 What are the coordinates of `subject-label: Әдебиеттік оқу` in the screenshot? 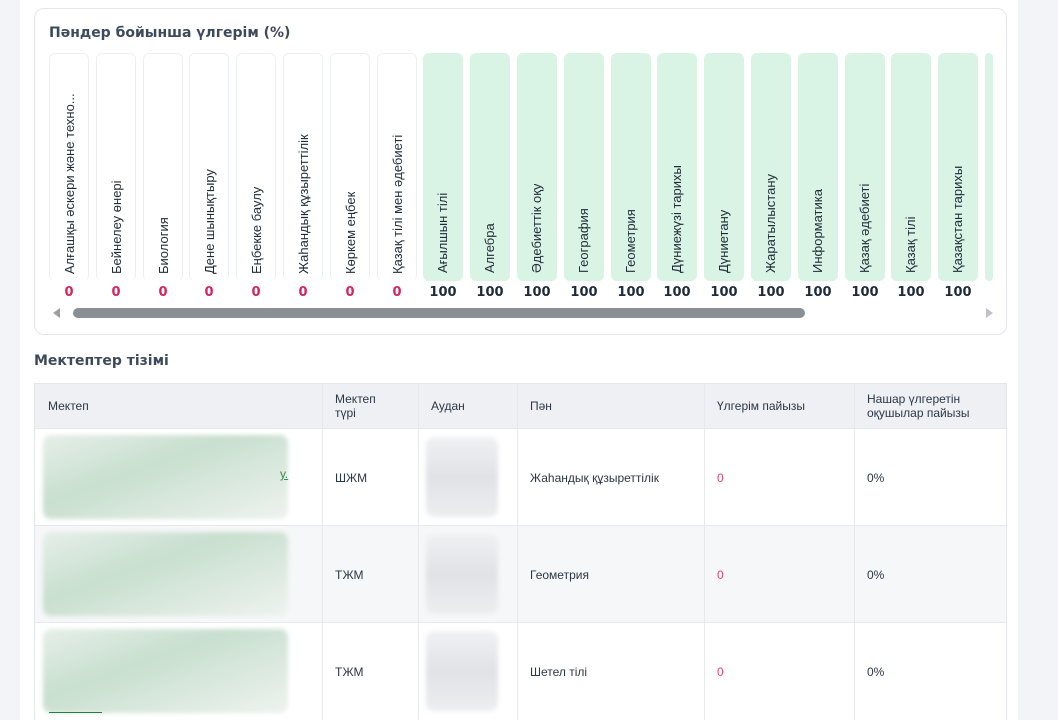 It's located at (536, 228).